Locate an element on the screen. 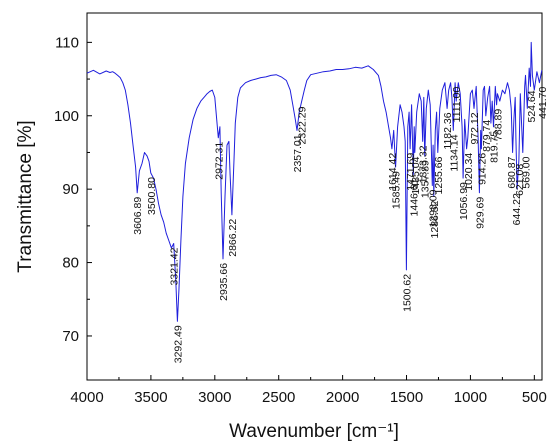 Image resolution: width=550 pixels, height=448 pixels. peak-label: 1255.66 is located at coordinates (439, 175).